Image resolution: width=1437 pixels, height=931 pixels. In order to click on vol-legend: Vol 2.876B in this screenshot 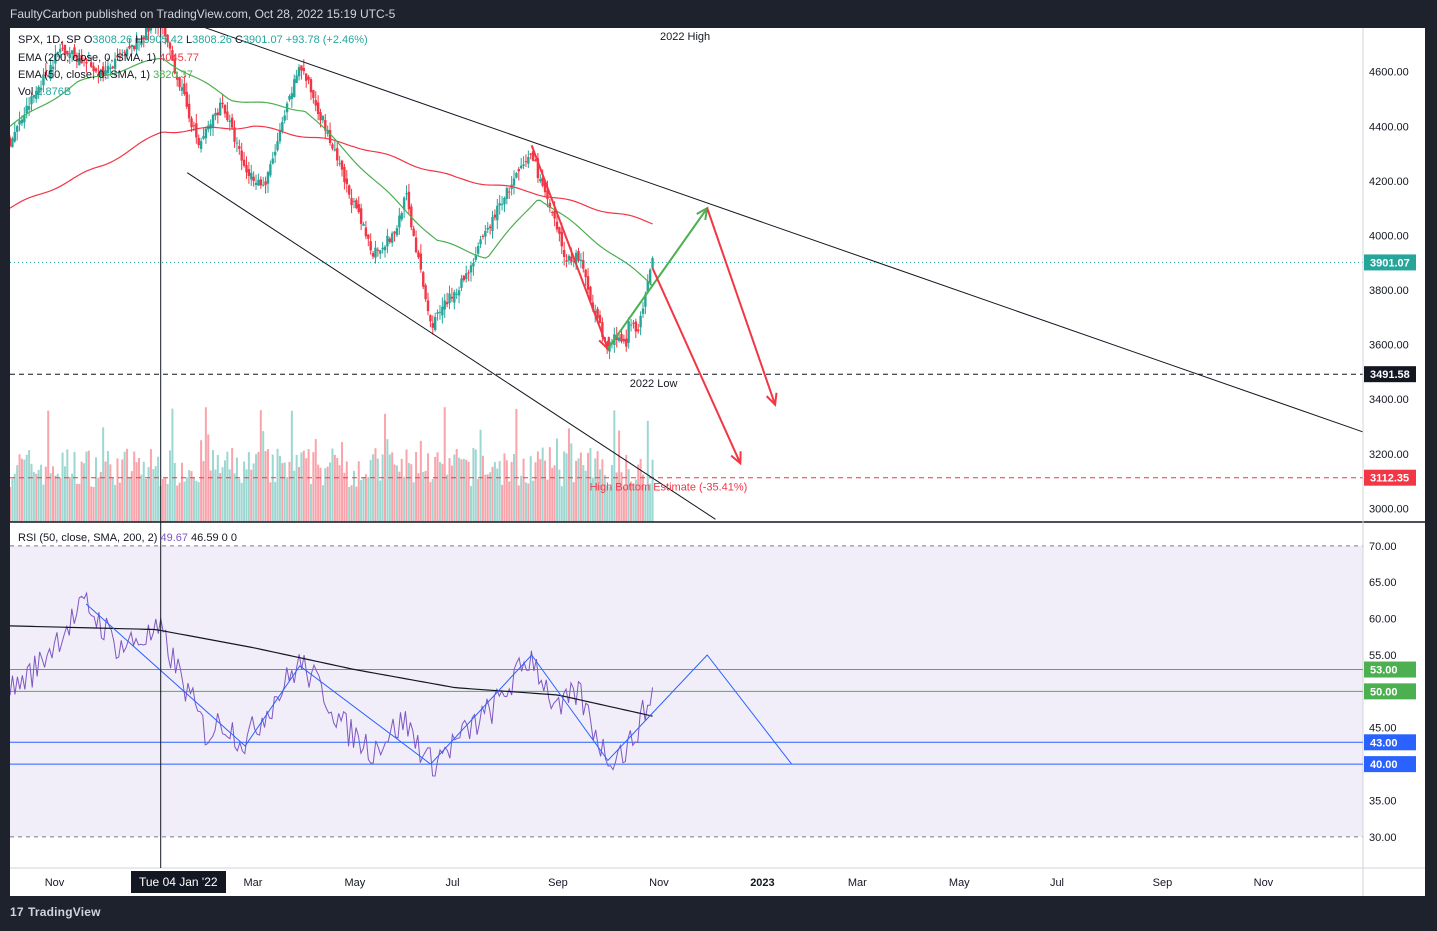, I will do `click(44, 92)`.